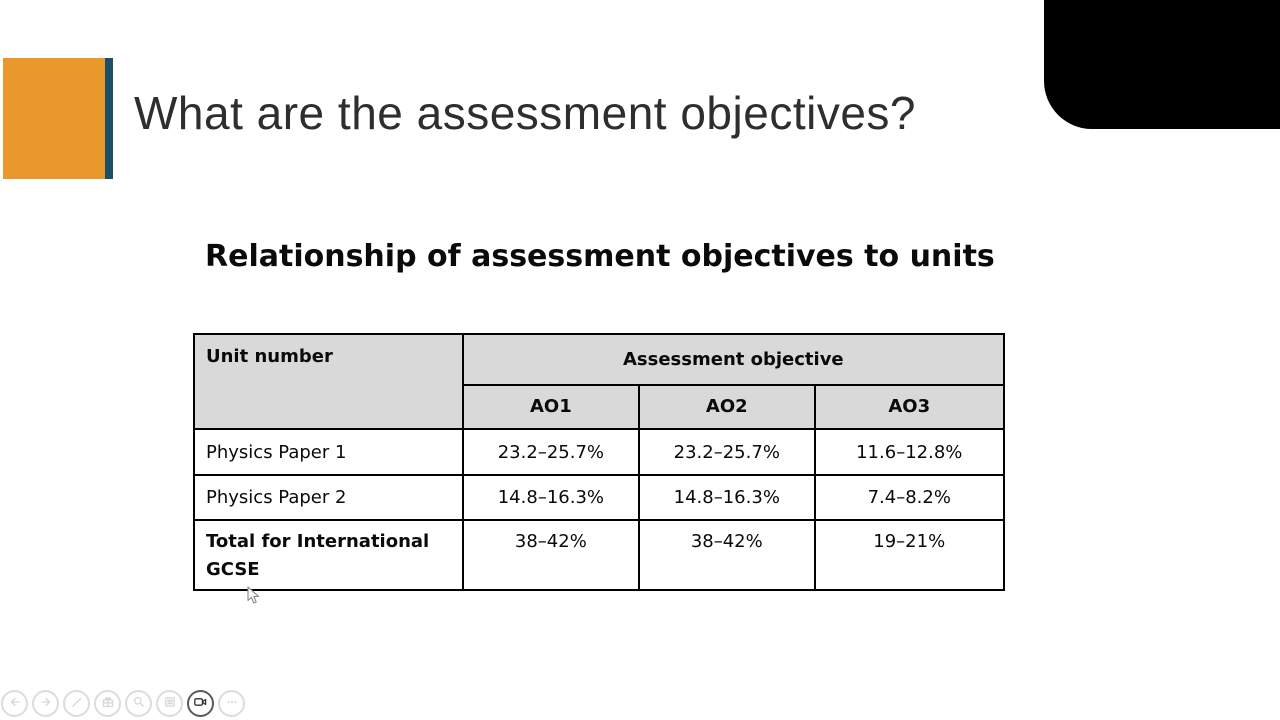 This screenshot has height=720, width=1280. I want to click on presenter-toolbar, so click(122, 703).